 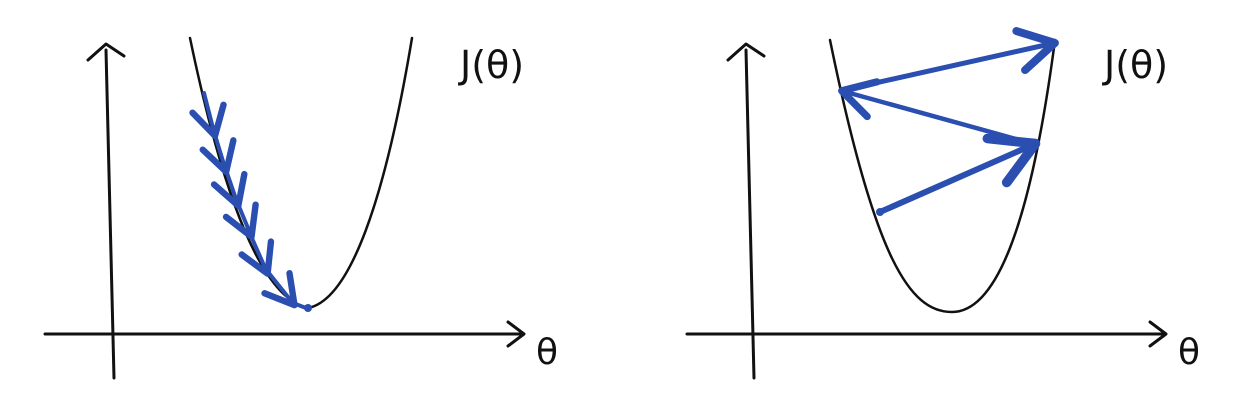 I want to click on start-point, so click(x=880, y=212).